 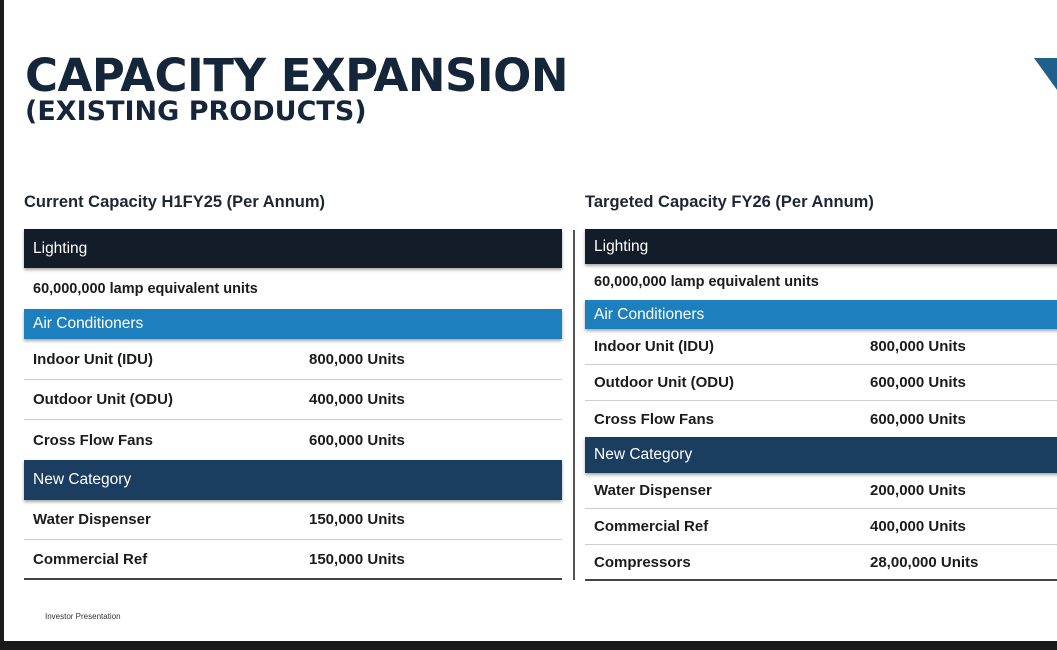 I want to click on logo-icon, so click(x=1045, y=76).